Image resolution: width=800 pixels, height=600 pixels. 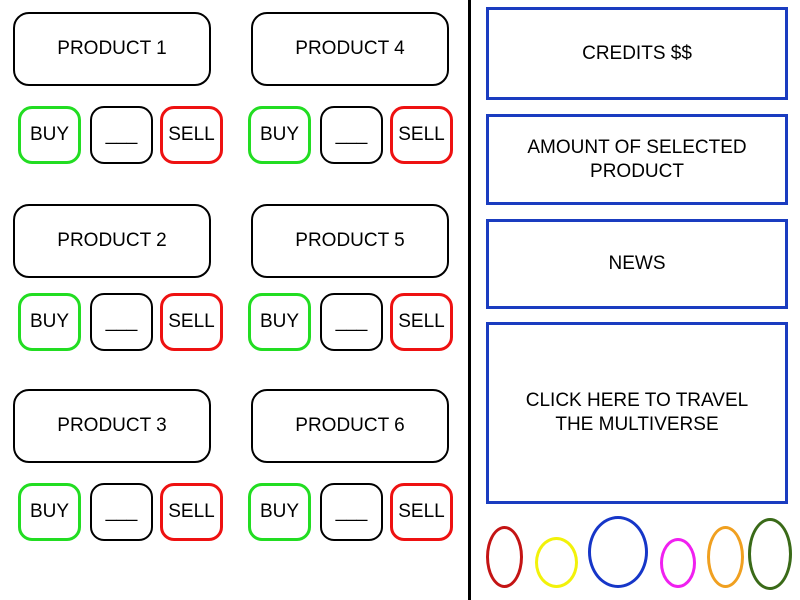 I want to click on product-3-quantity: ___, so click(x=121, y=512).